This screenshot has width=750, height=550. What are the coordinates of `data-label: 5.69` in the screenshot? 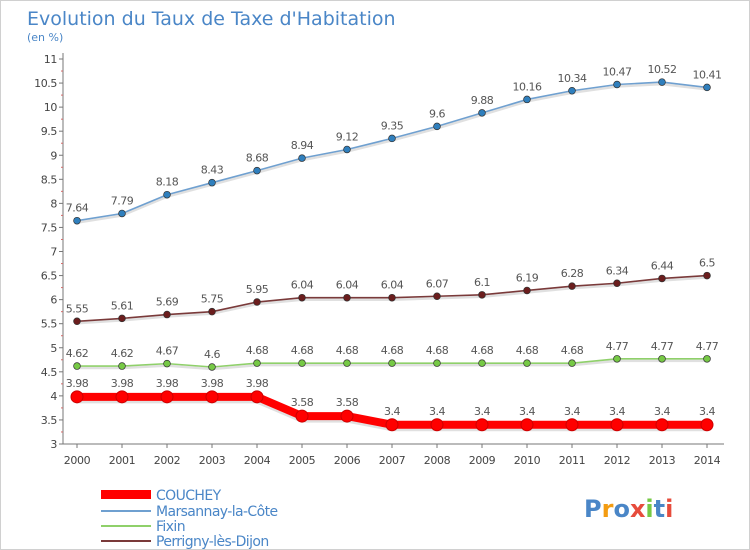 It's located at (167, 302).